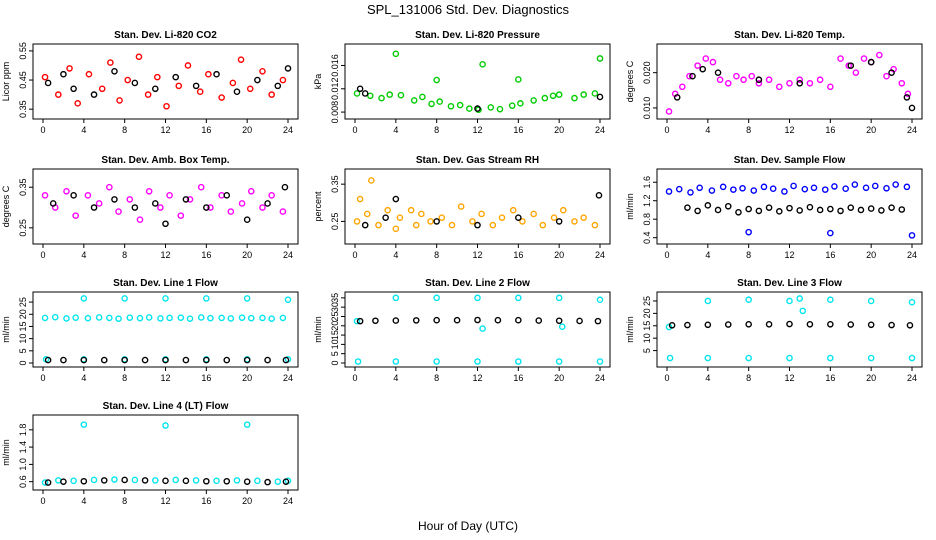  I want to click on y-axis-label: ml/min, so click(6, 452).